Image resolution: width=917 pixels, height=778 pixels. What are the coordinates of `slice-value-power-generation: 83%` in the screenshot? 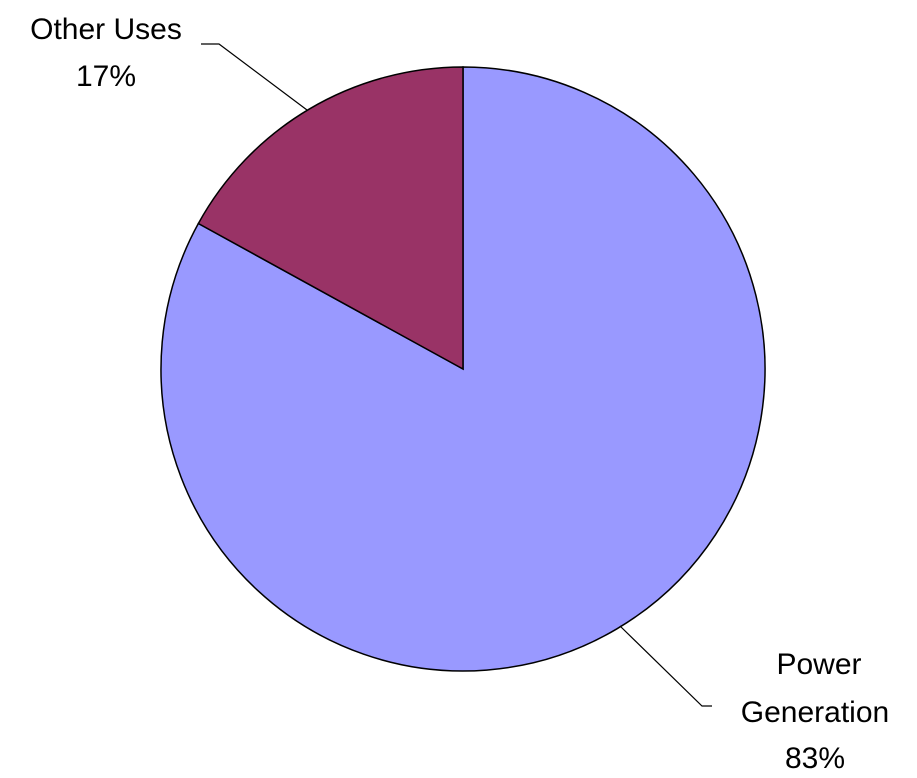 It's located at (815, 758).